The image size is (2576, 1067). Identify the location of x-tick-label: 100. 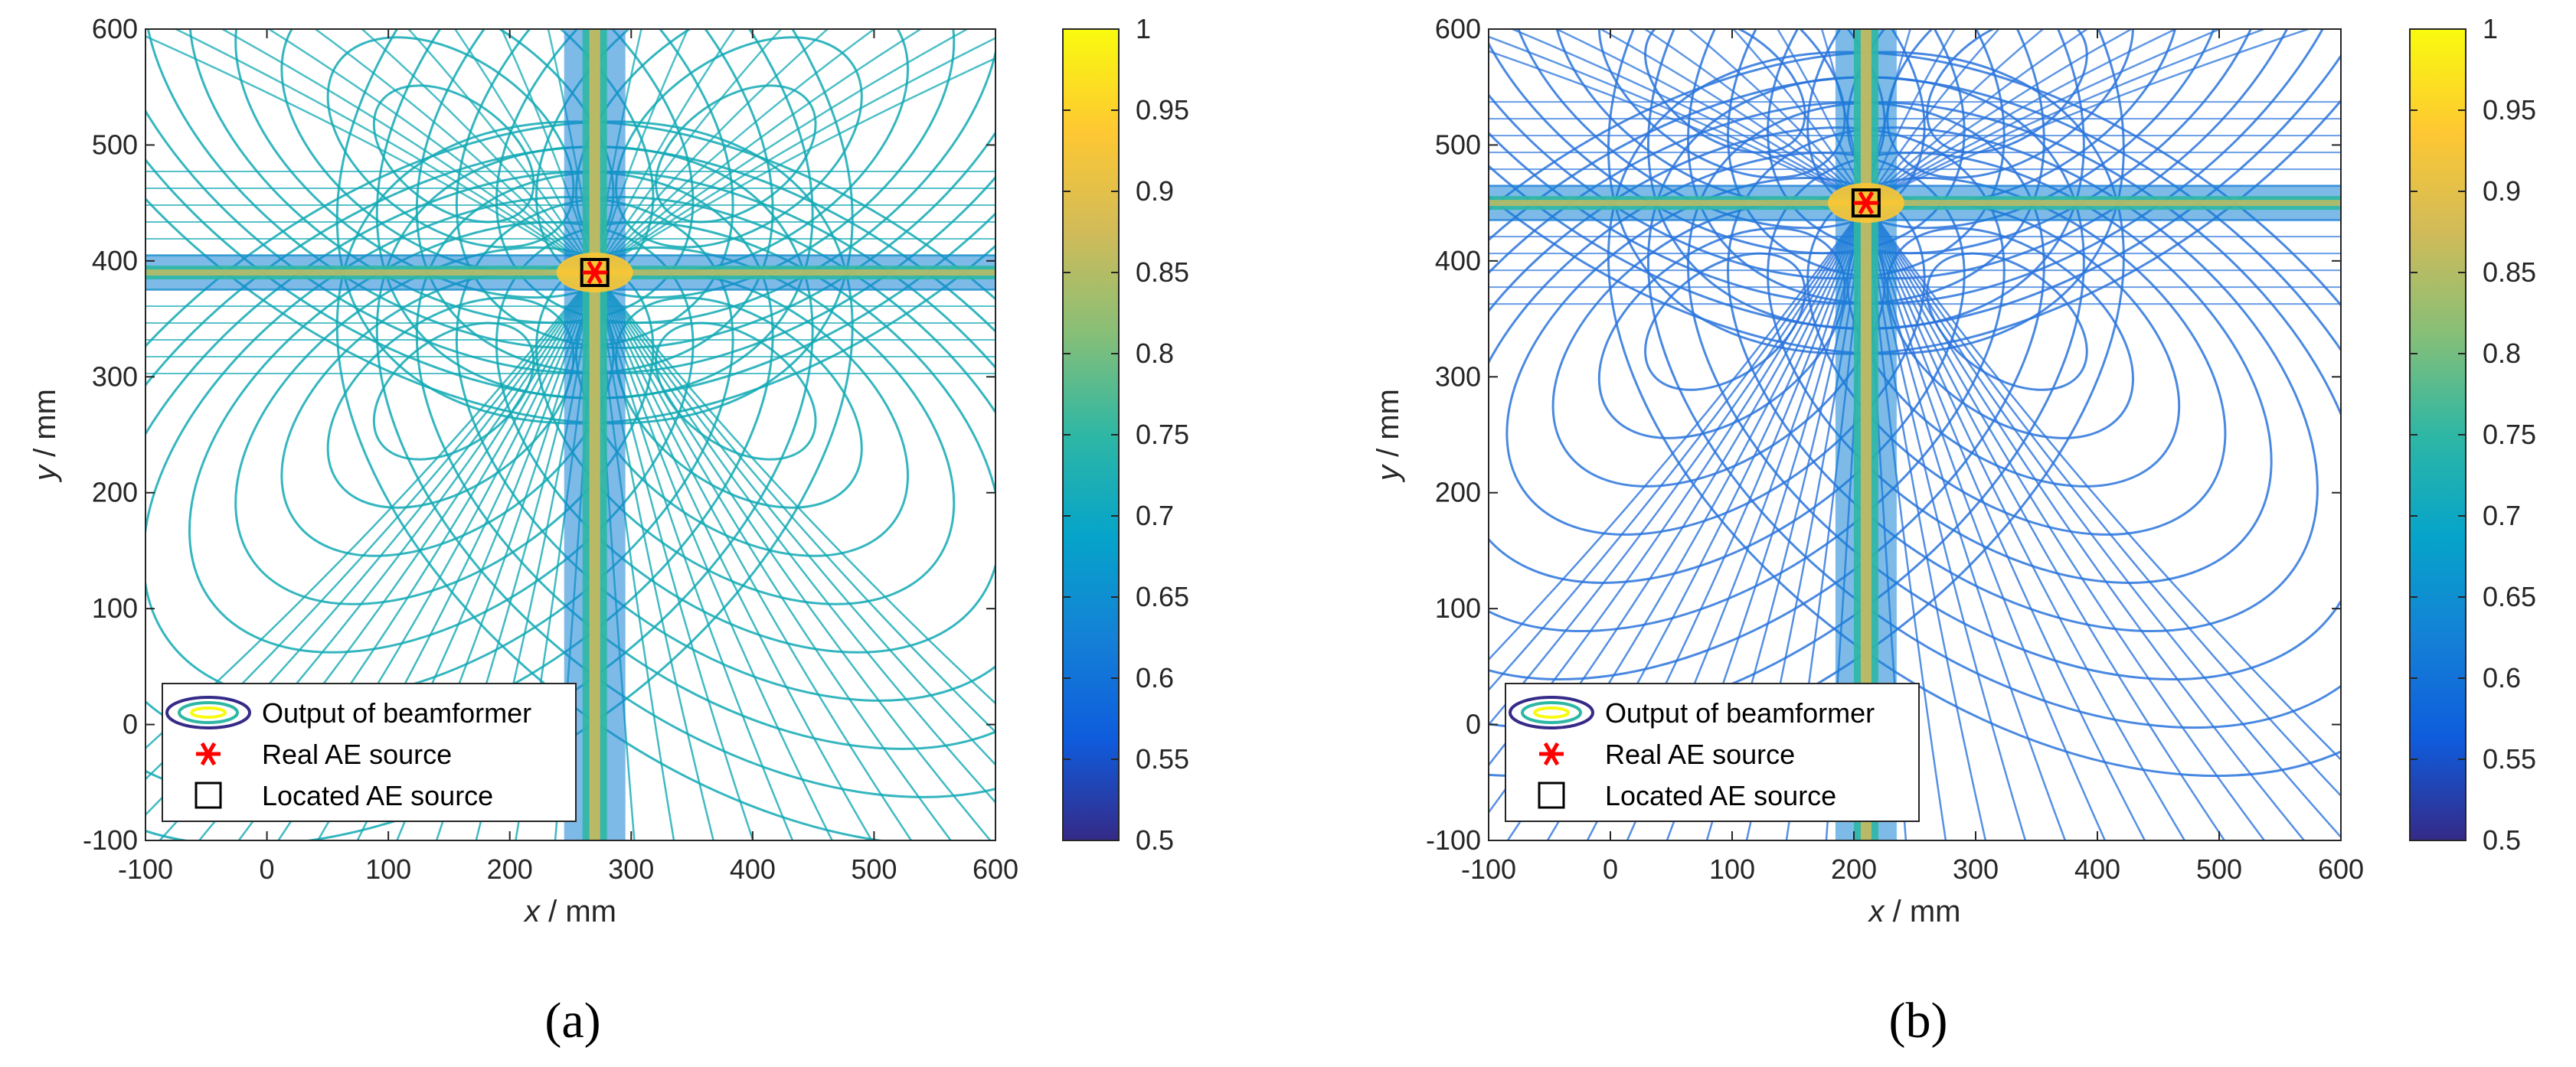
(1732, 869).